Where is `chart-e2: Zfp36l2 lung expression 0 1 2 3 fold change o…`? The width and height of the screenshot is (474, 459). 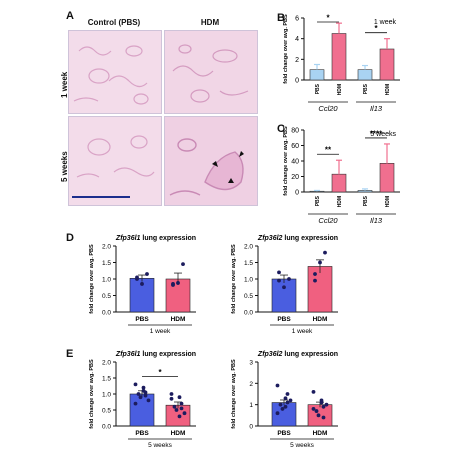 chart-e2: Zfp36l2 lung expression 0 1 2 3 fold change o… is located at coordinates (284, 400).